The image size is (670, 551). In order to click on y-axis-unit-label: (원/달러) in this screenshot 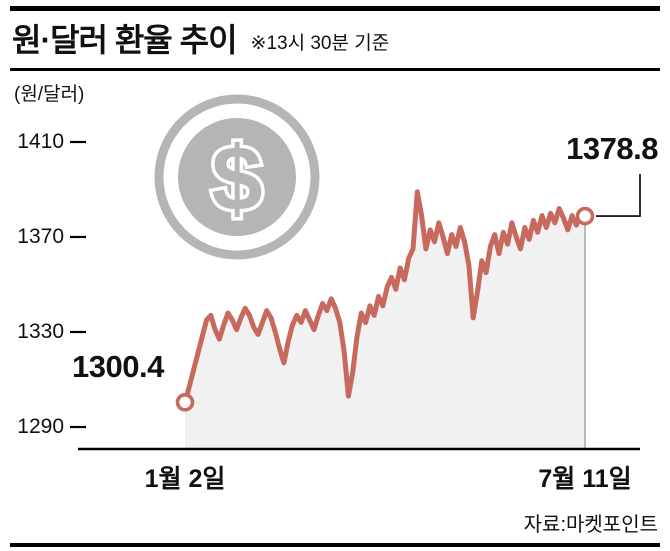, I will do `click(49, 94)`.